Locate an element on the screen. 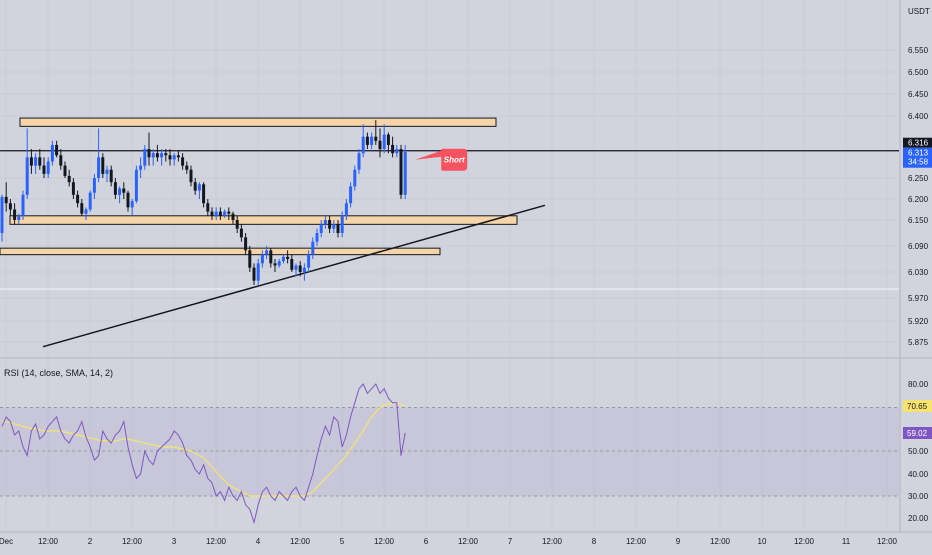  rsi-tick-label: 40.00 is located at coordinates (918, 474).